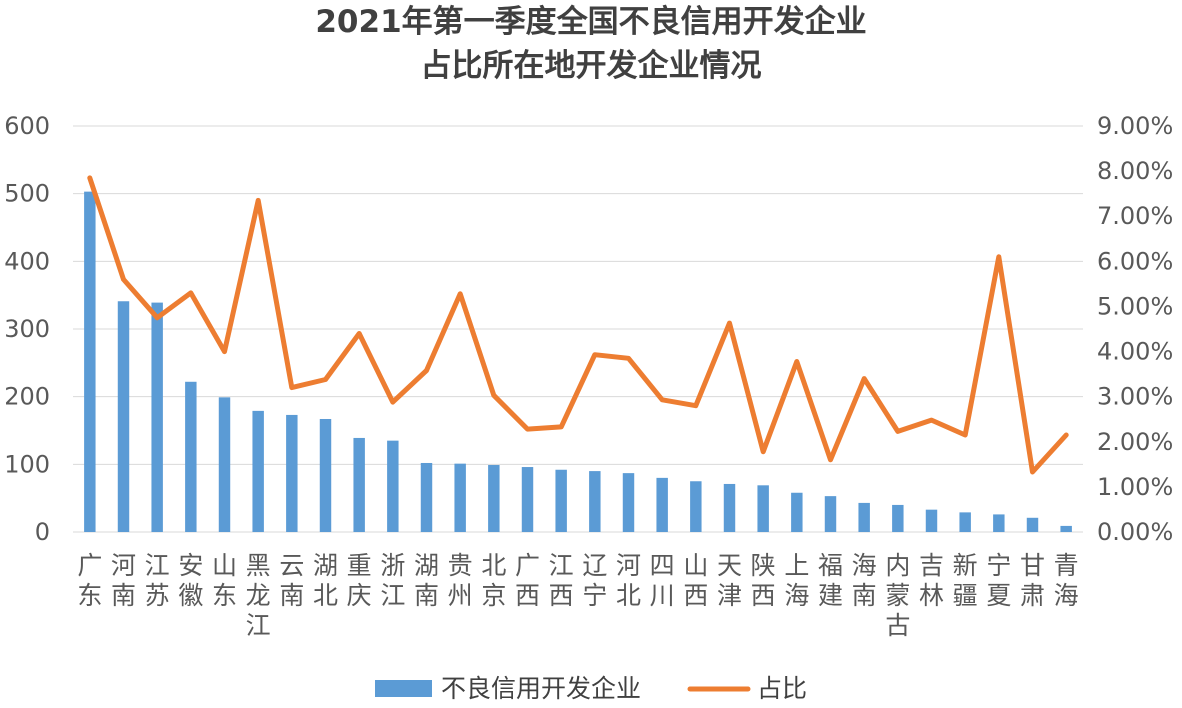 Image resolution: width=1182 pixels, height=708 pixels. What do you see at coordinates (224, 580) in the screenshot?
I see `x-category-label: 山东` at bounding box center [224, 580].